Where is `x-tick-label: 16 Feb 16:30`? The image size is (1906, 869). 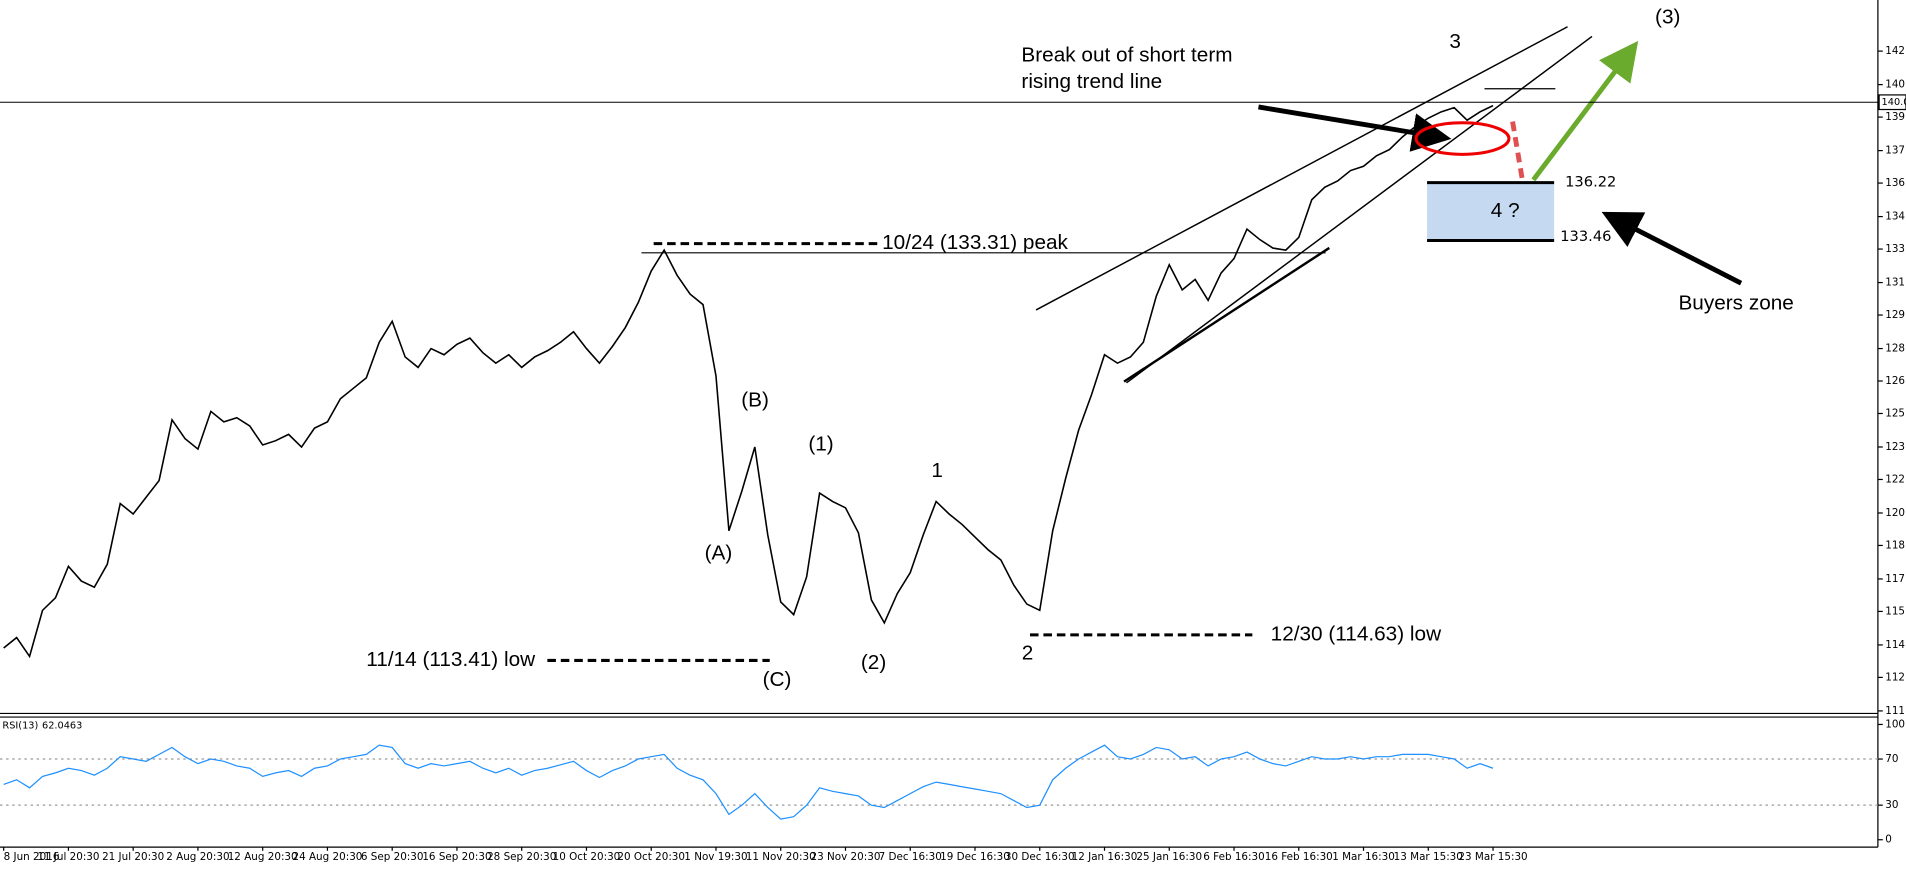 x-tick-label: 16 Feb 16:30 is located at coordinates (1299, 857).